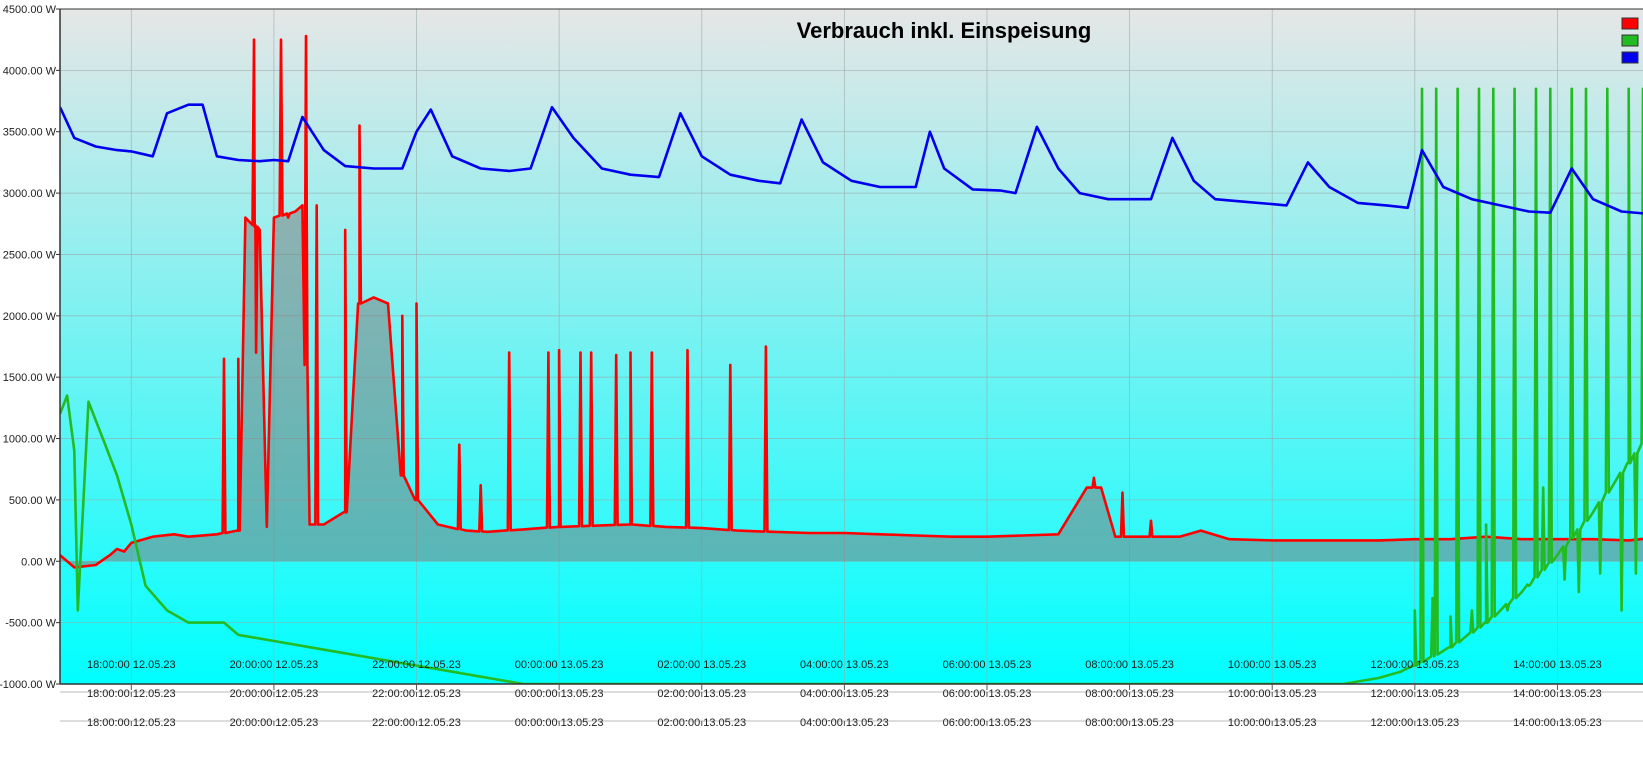 The image size is (1643, 766). Describe the element at coordinates (30, 440) in the screenshot. I see `y-tick-label: 1000.00 W` at that location.